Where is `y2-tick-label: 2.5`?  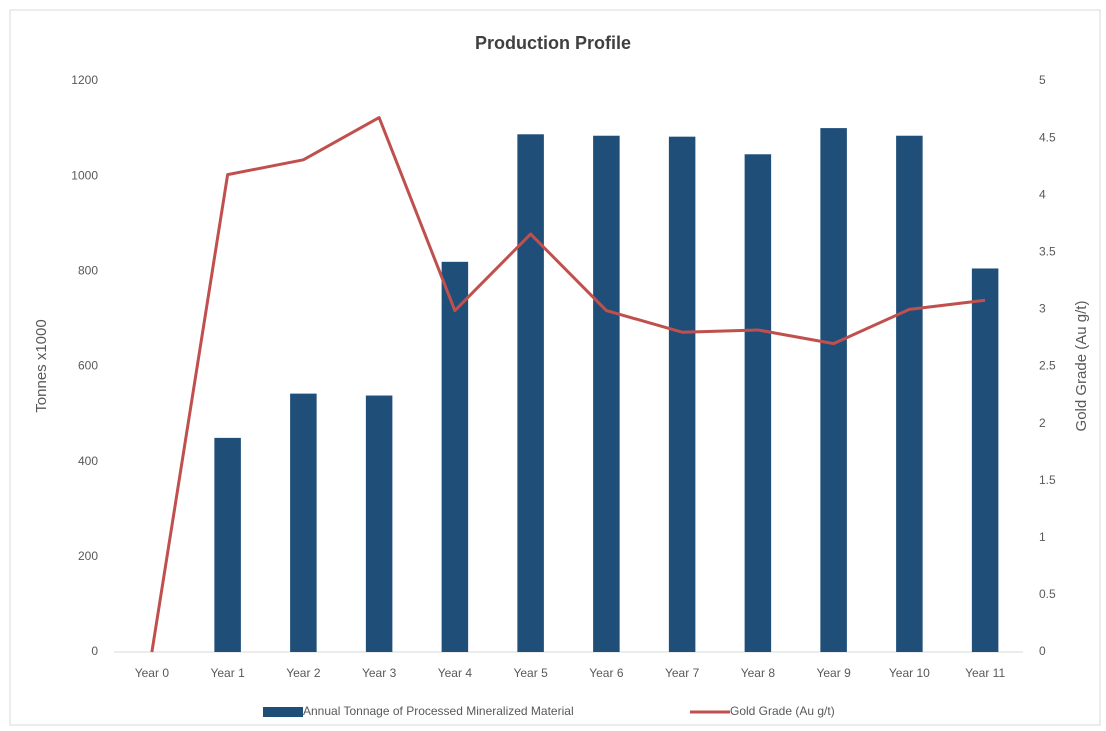
y2-tick-label: 2.5 is located at coordinates (1047, 366).